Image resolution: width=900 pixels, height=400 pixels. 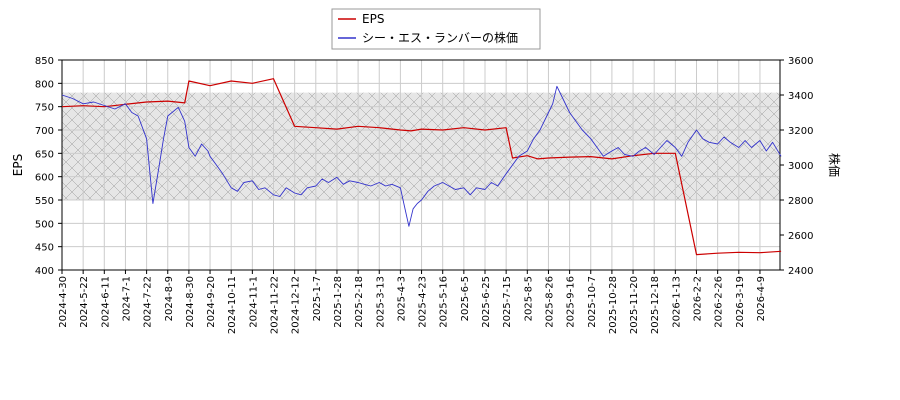 What do you see at coordinates (634, 305) in the screenshot?
I see `x-tick-label: 2025-11-20` at bounding box center [634, 305].